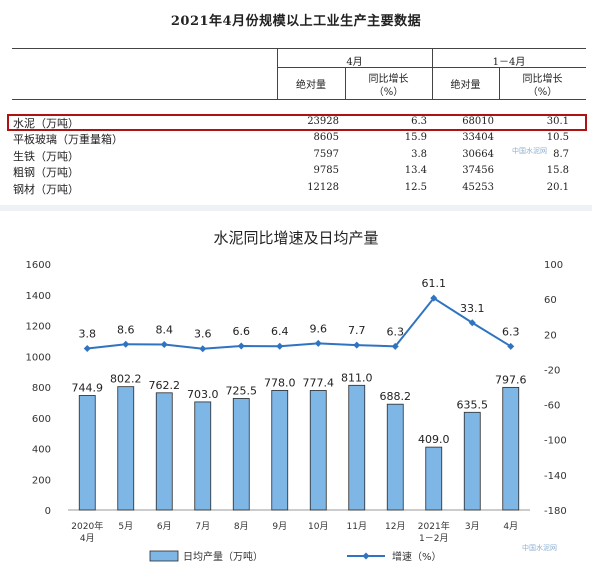  I want to click on table-title: 2021年4月份规模以上工业生产主要数据, so click(296, 21).